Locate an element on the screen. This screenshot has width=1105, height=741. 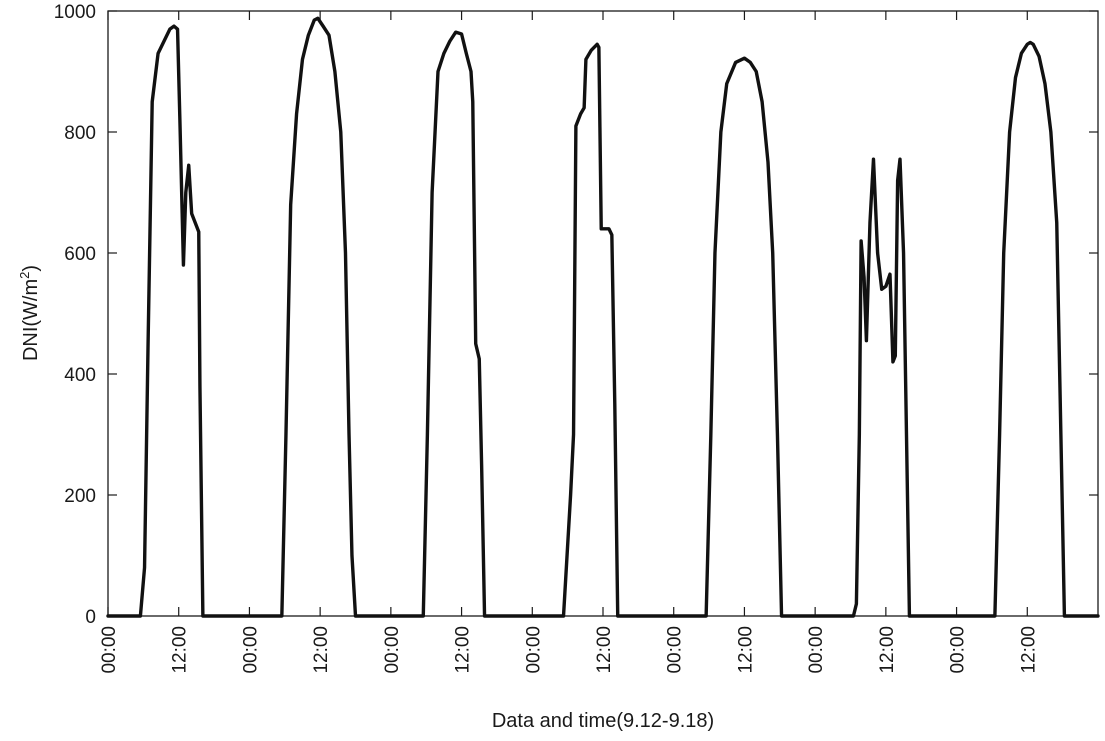
x-axis-title: Data and time(9.12-9.18) is located at coordinates (603, 721).